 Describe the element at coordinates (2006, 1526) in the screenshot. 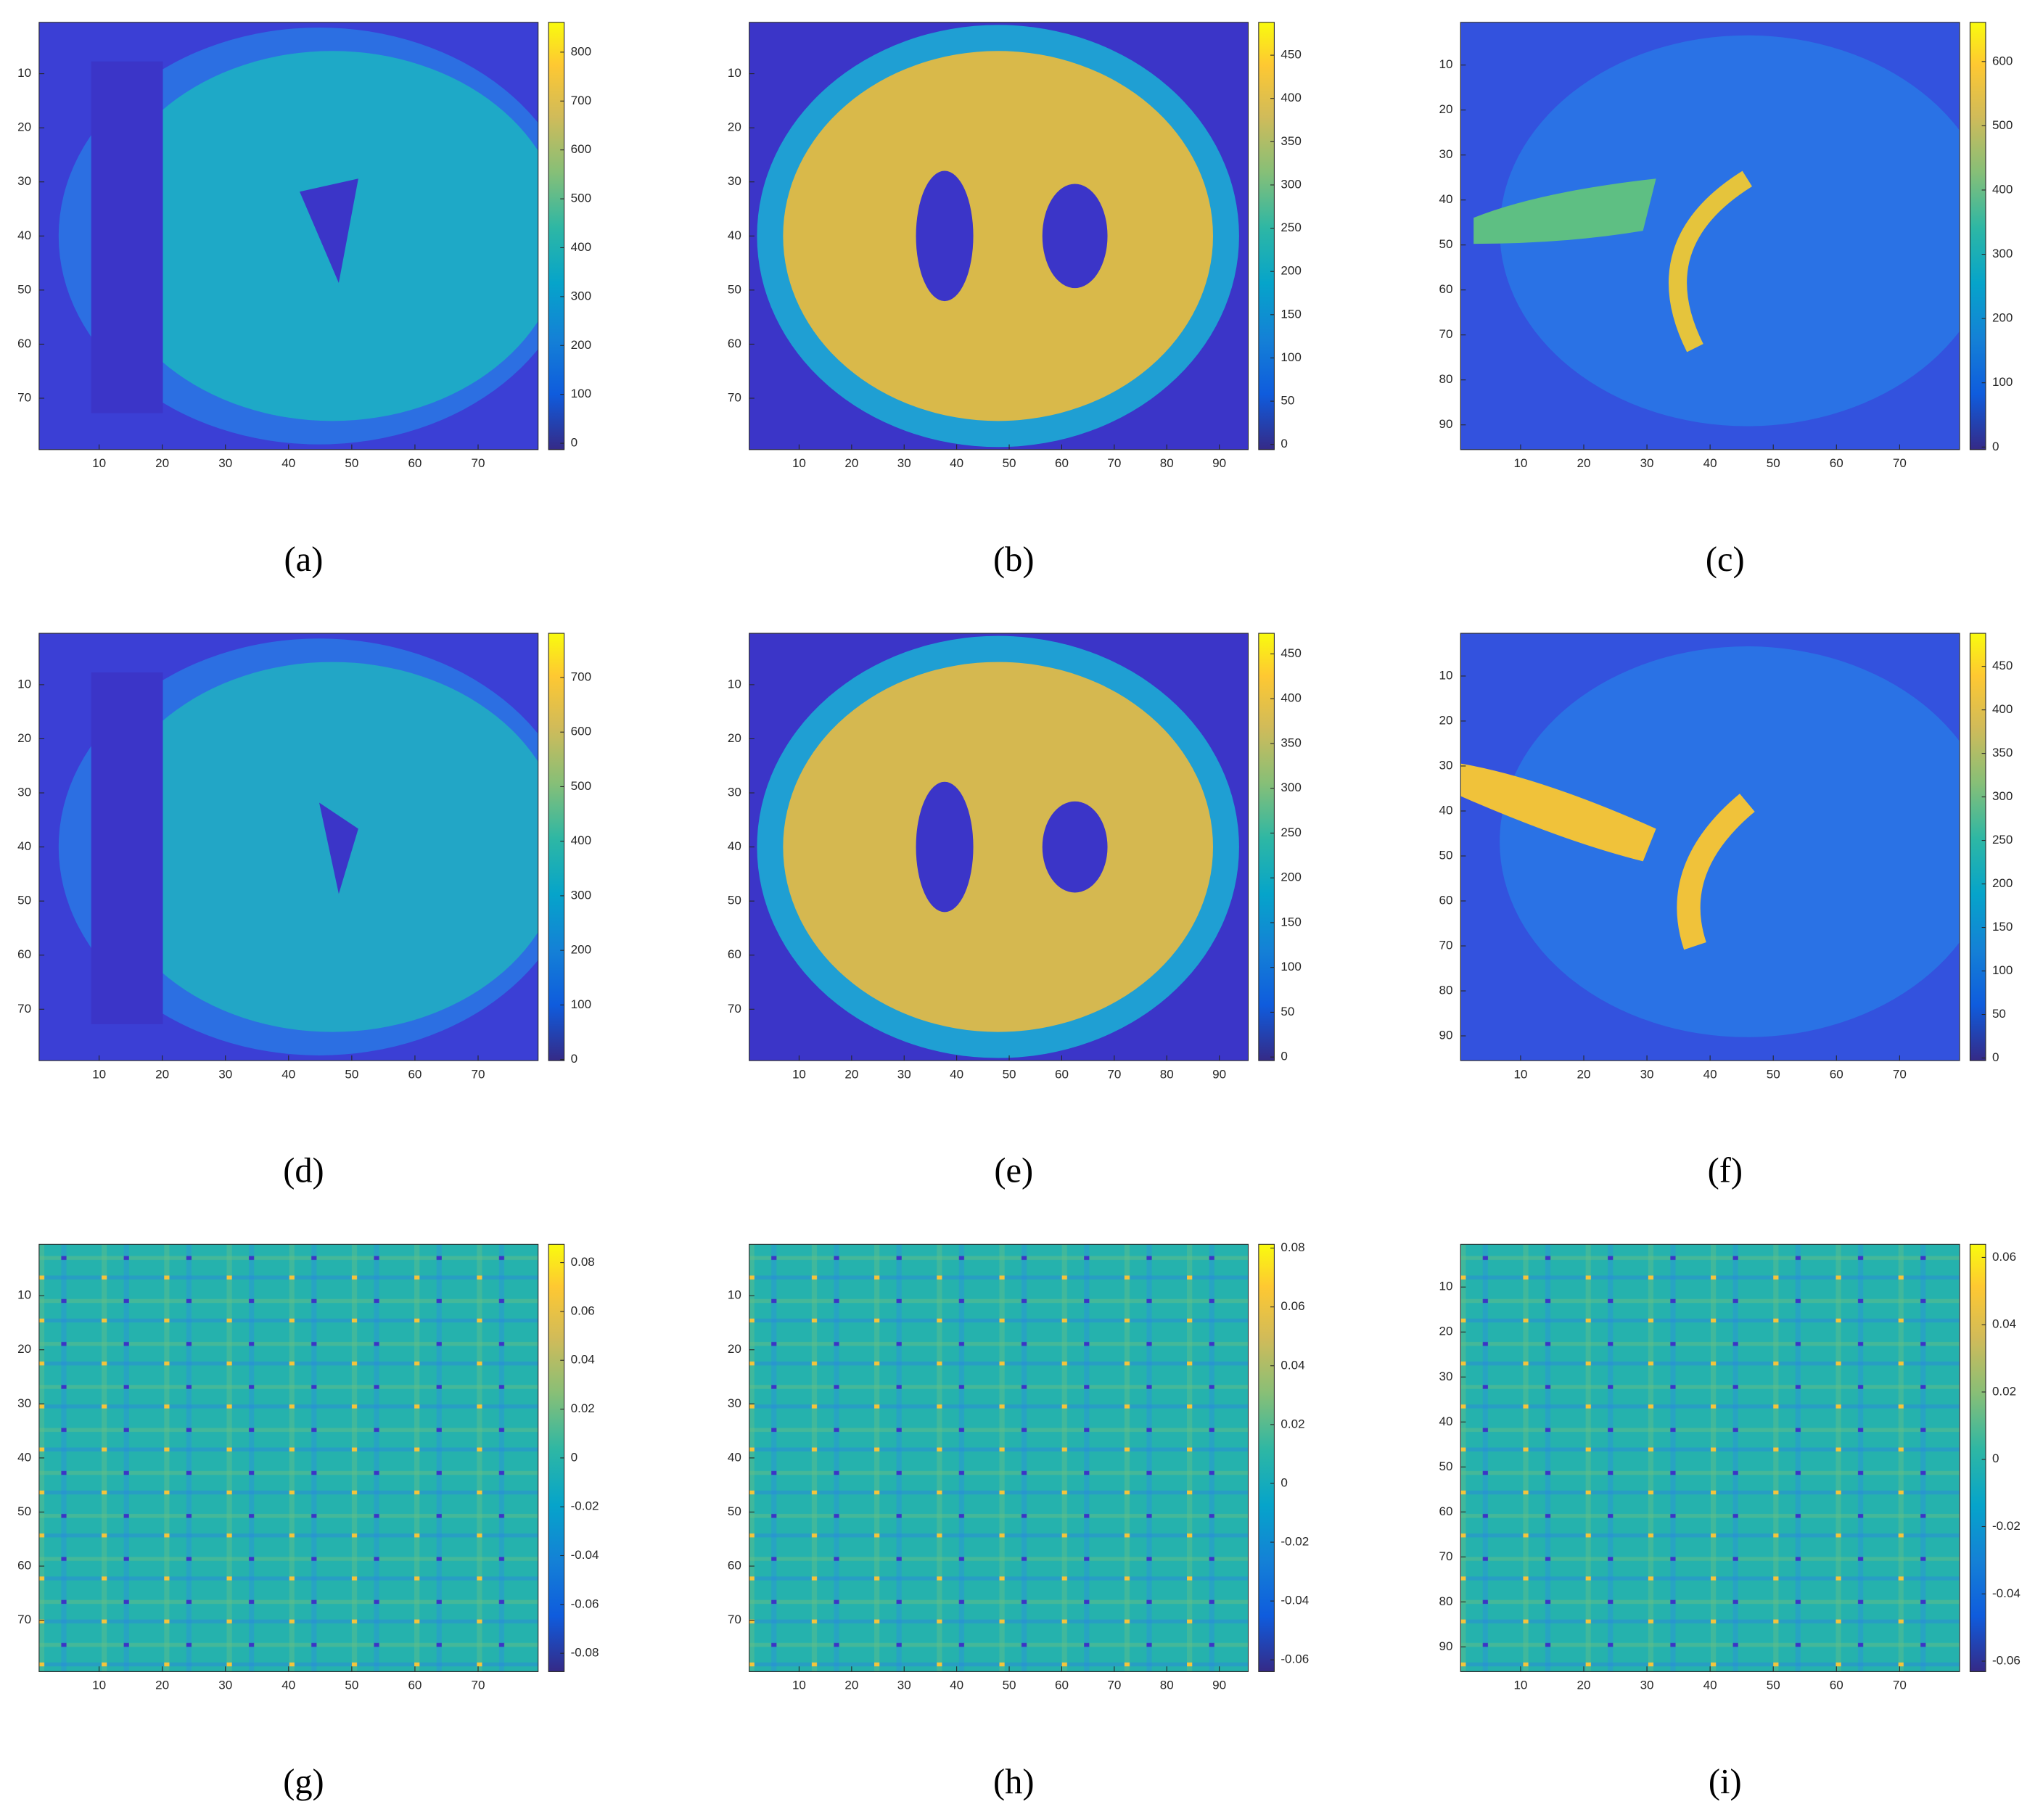

I see `colorbar-tick-label: -0.02` at that location.